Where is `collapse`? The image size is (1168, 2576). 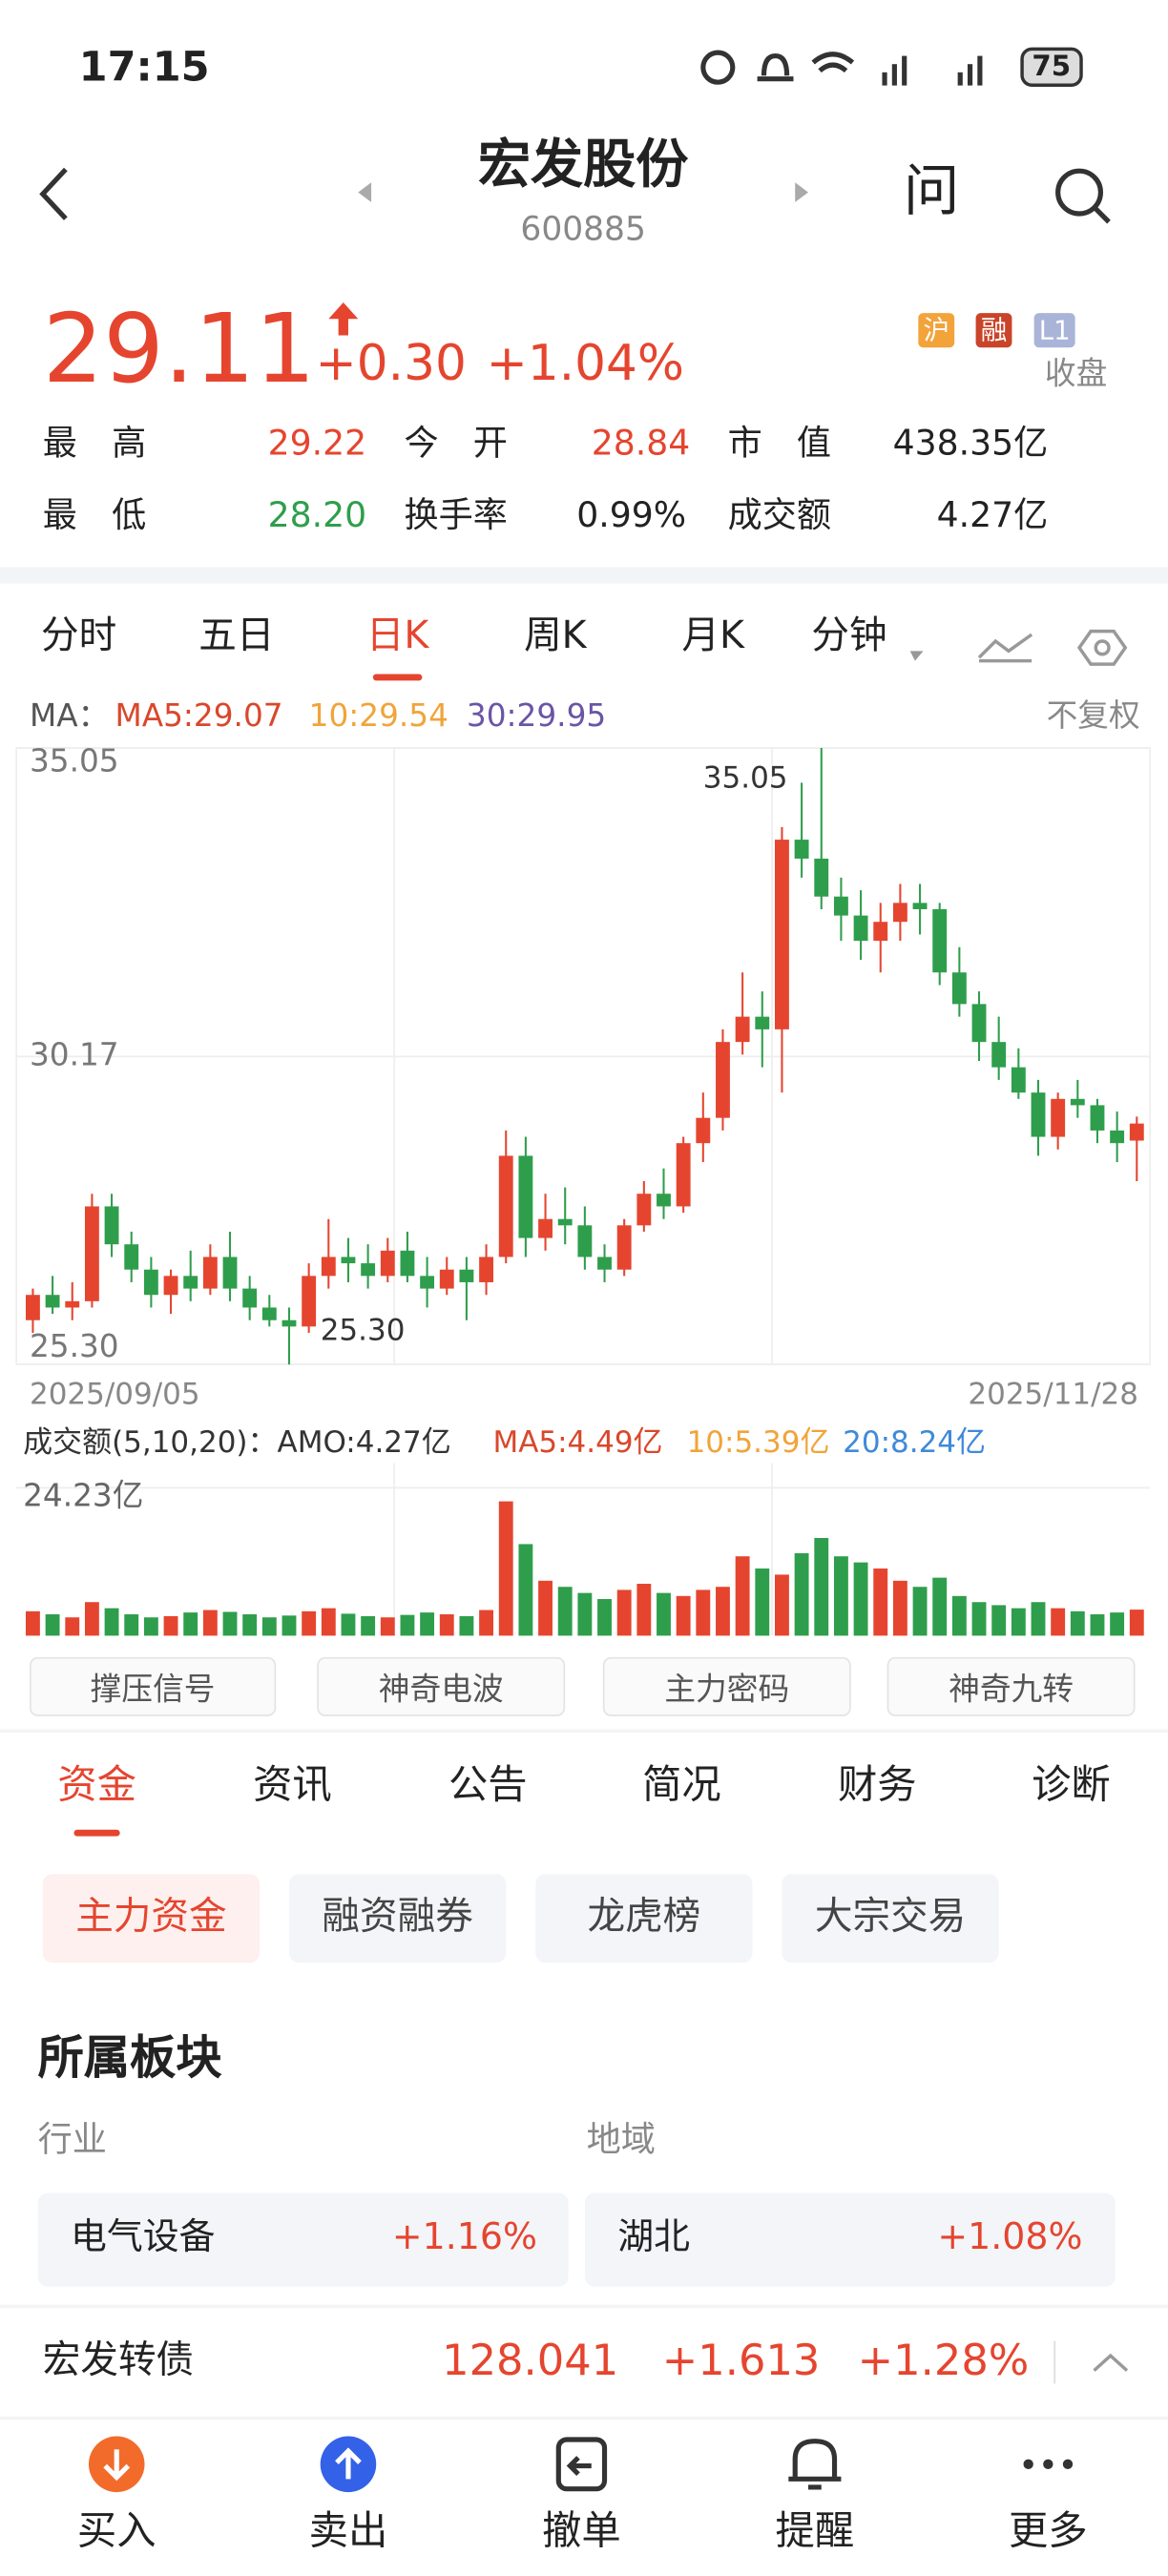 collapse is located at coordinates (1093, 2362).